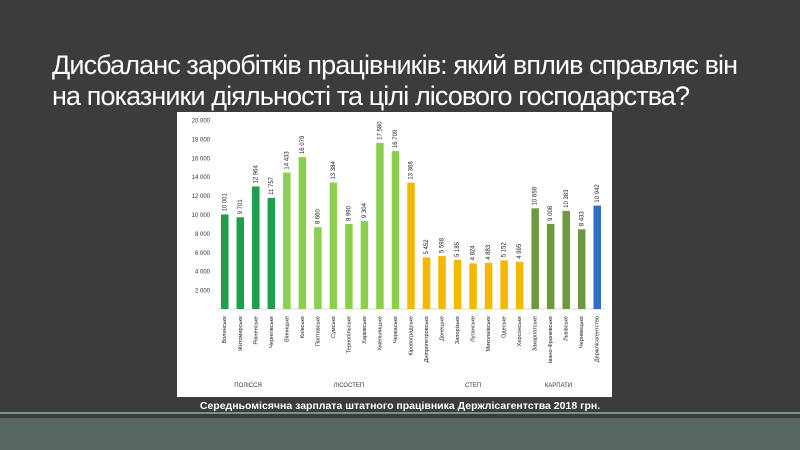  What do you see at coordinates (412, 170) in the screenshot?
I see `value-label: 13 368` at bounding box center [412, 170].